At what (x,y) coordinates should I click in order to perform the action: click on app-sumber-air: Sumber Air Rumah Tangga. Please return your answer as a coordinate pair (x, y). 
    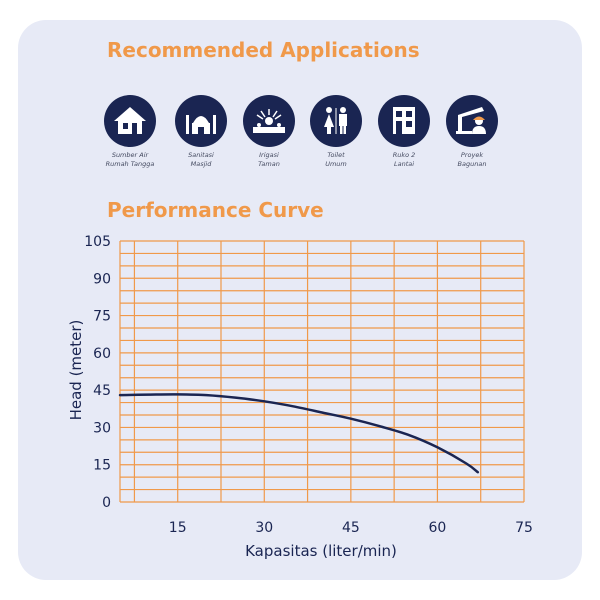
    Looking at the image, I should click on (130, 132).